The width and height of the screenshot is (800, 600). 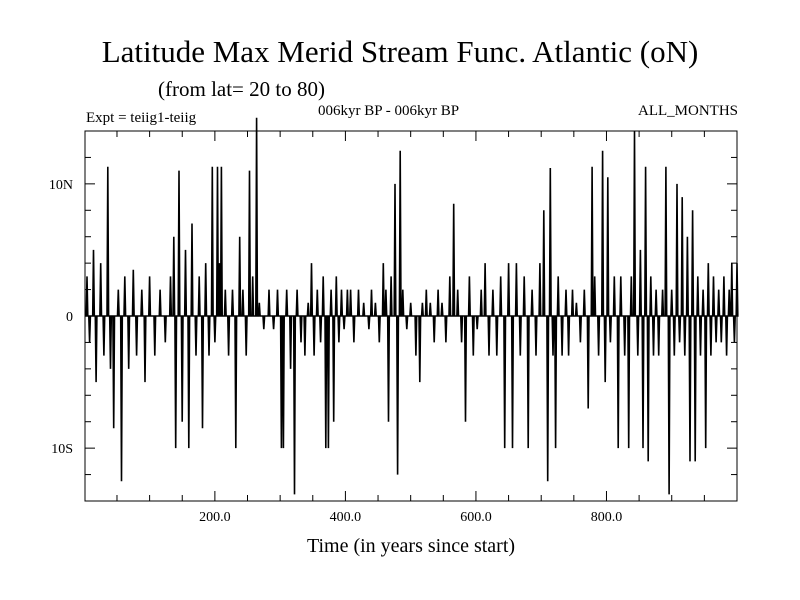 I want to click on experiment-label: Expt = teiig1-teiig, so click(x=141, y=118).